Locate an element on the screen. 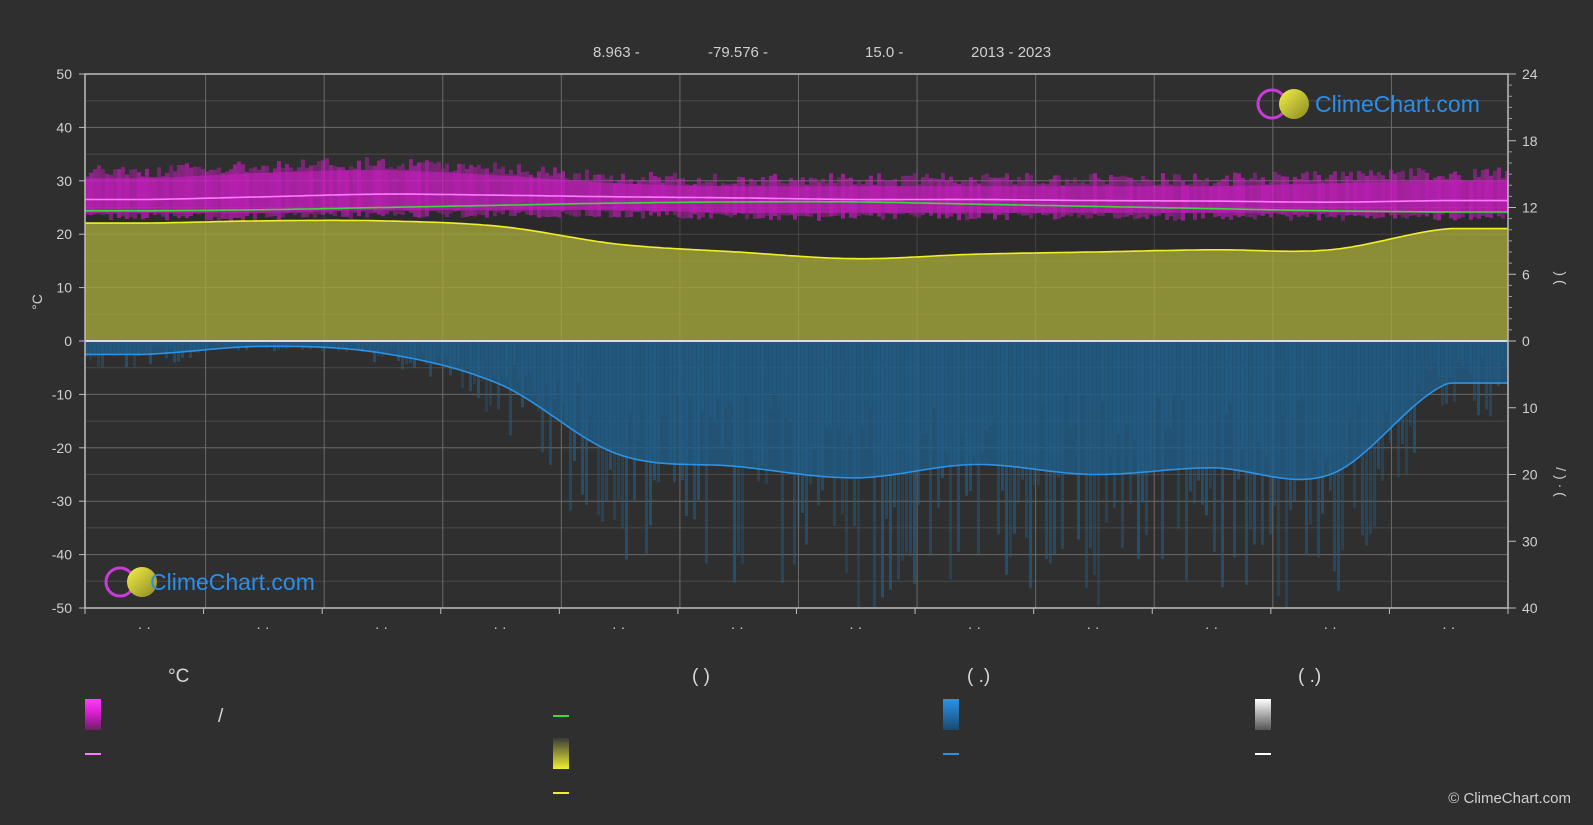 The height and width of the screenshot is (825, 1593). right-tick-label: 0 is located at coordinates (1526, 341).